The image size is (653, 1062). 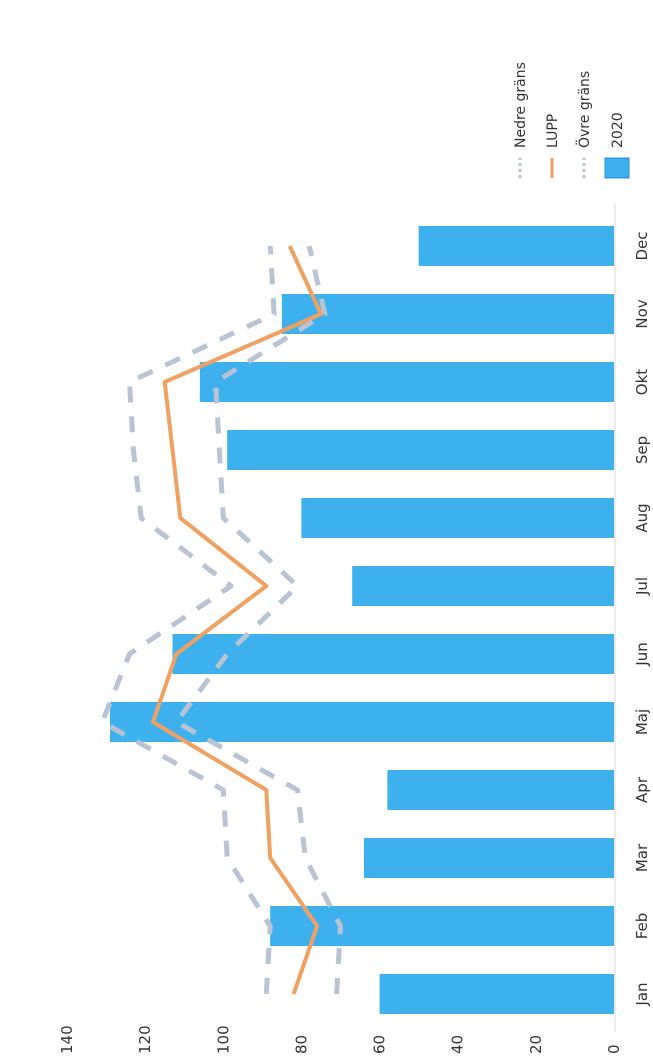 I want to click on category-label: Mar, so click(x=642, y=857).